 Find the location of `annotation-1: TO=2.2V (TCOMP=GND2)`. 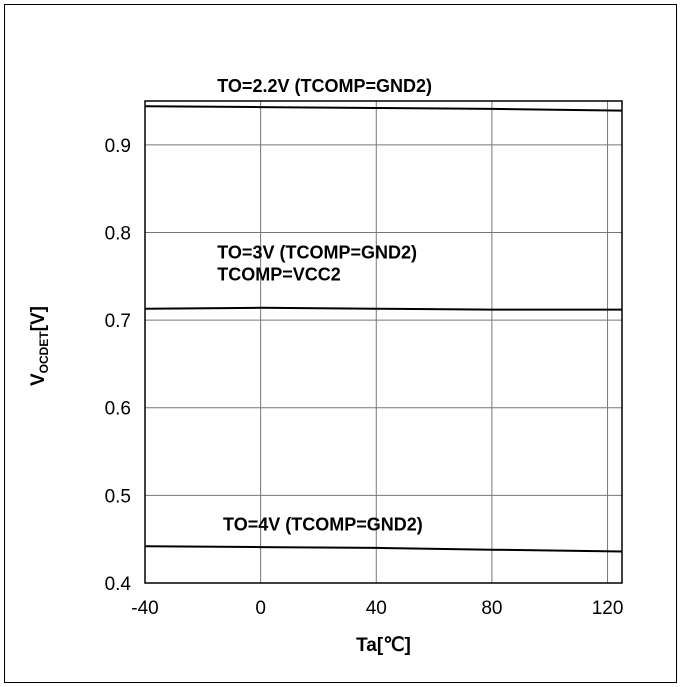

annotation-1: TO=2.2V (TCOMP=GND2) is located at coordinates (324, 86).